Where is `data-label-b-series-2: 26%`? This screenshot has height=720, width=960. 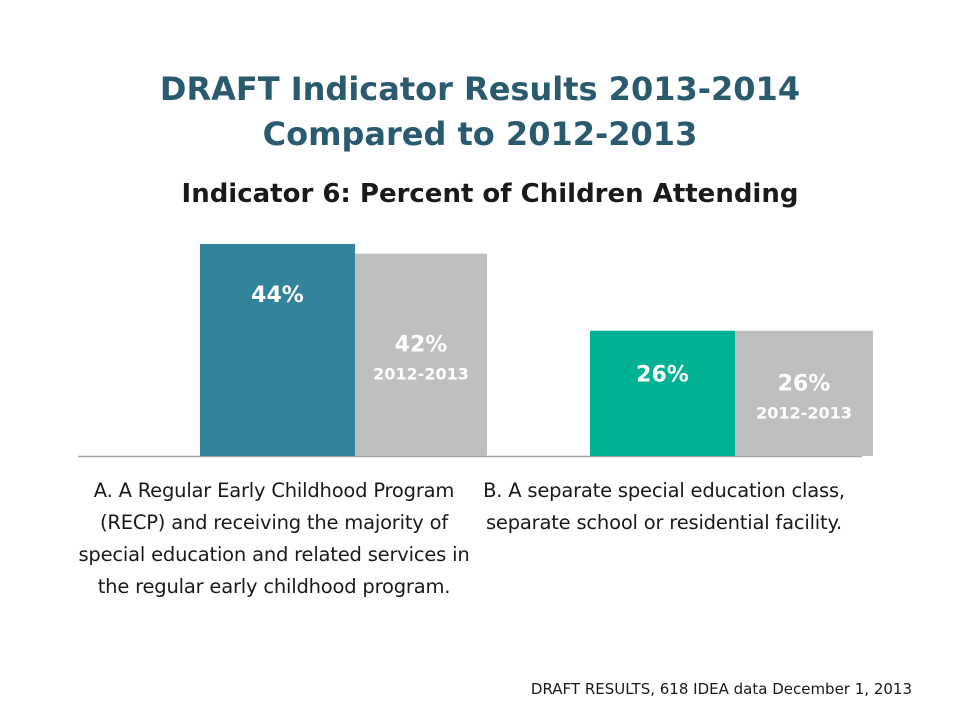 data-label-b-series-2: 26% is located at coordinates (804, 384).